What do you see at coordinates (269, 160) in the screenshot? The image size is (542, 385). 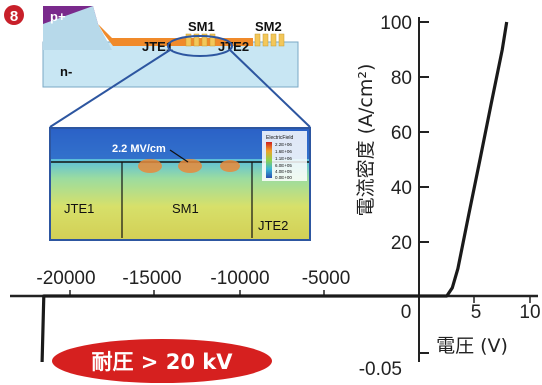 I see `colorbar` at bounding box center [269, 160].